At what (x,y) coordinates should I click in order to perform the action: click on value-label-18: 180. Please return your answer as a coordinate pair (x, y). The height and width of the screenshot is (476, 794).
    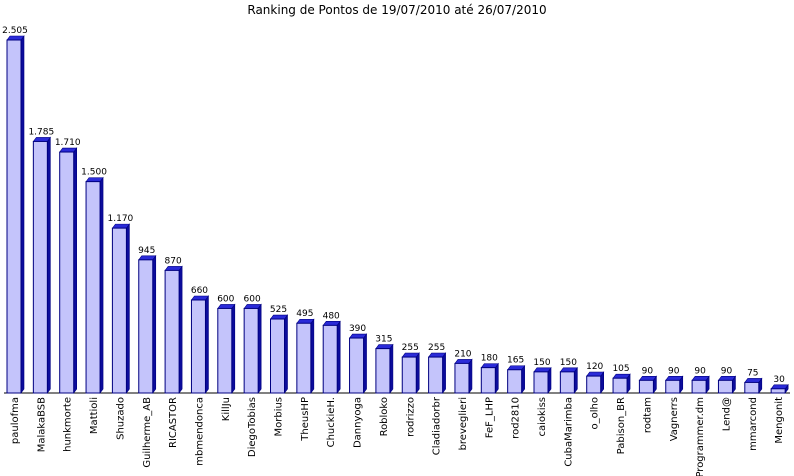
    Looking at the image, I should click on (489, 359).